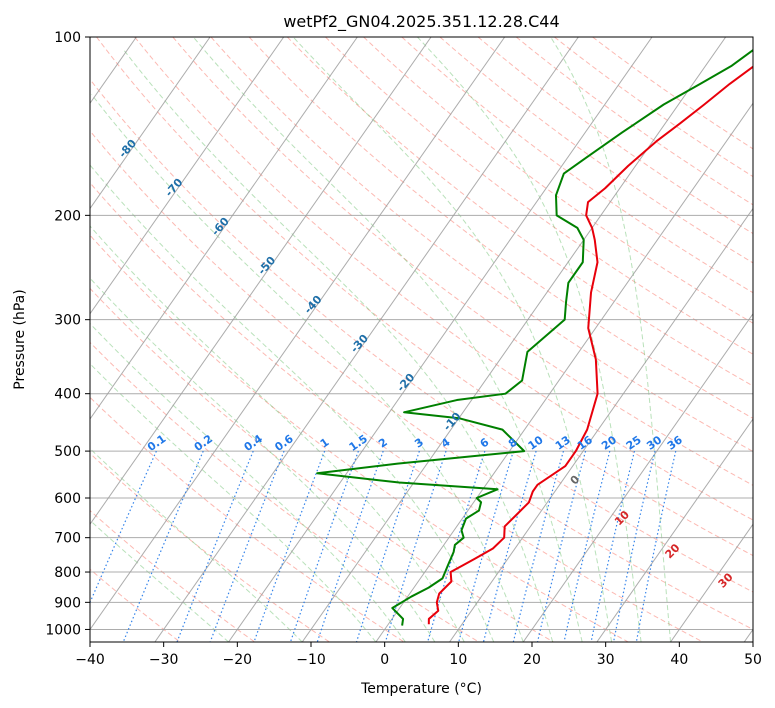  What do you see at coordinates (405, 383) in the screenshot?
I see `isotherm-label: -20` at bounding box center [405, 383].